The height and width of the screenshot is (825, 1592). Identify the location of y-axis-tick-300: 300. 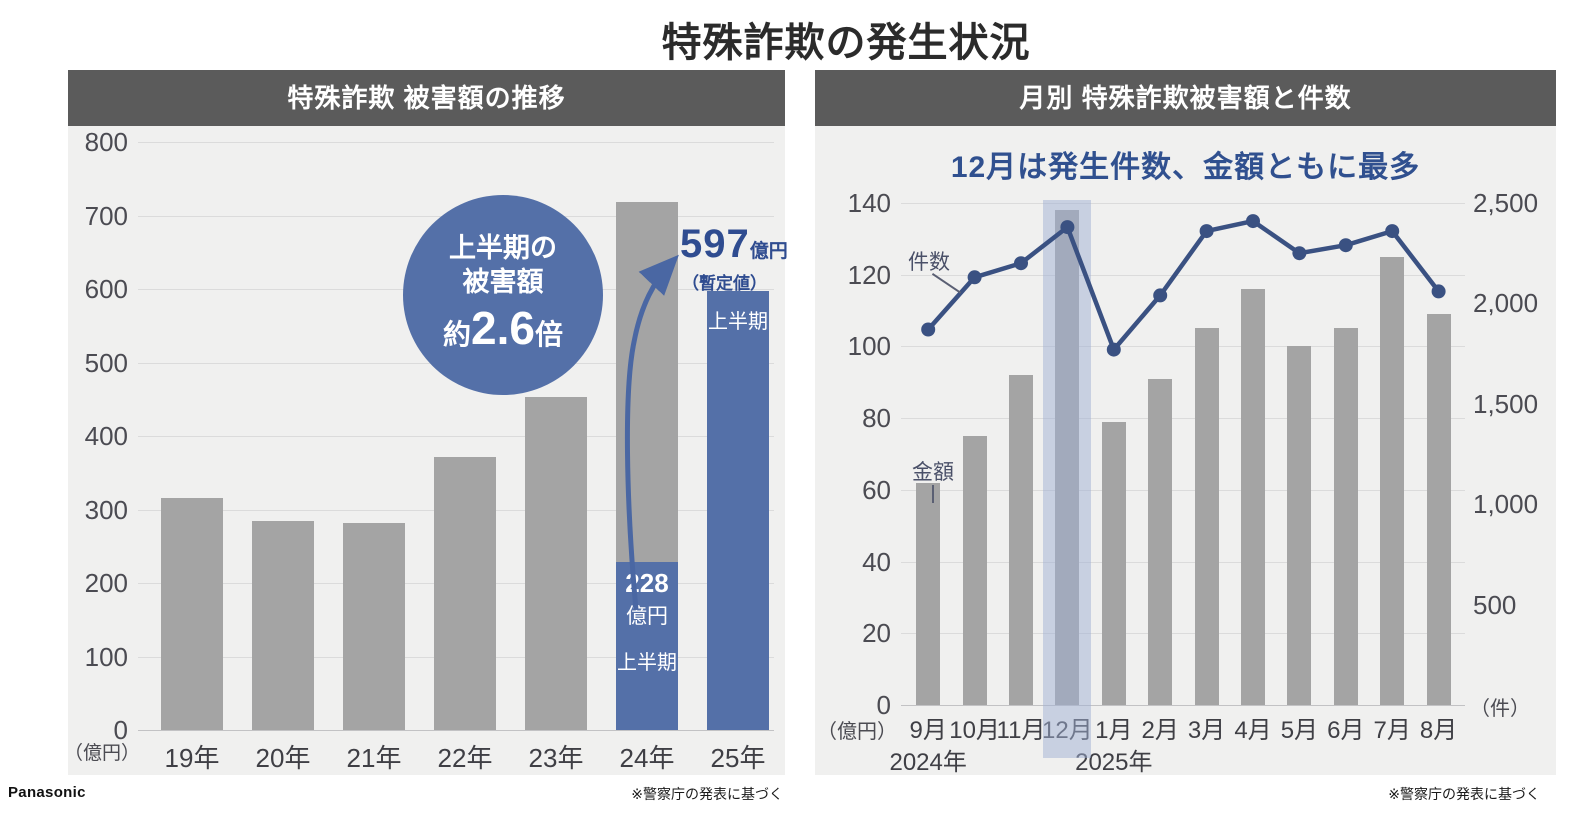
(106, 509).